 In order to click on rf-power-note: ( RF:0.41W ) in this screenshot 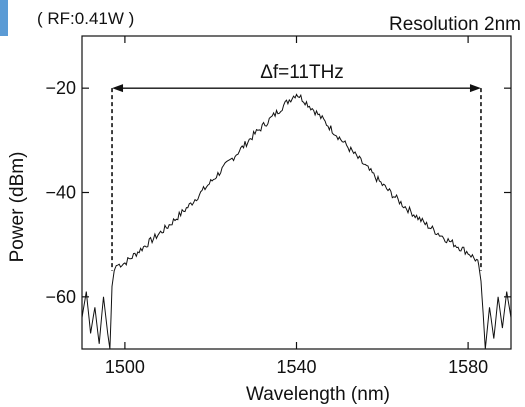, I will do `click(85, 18)`.